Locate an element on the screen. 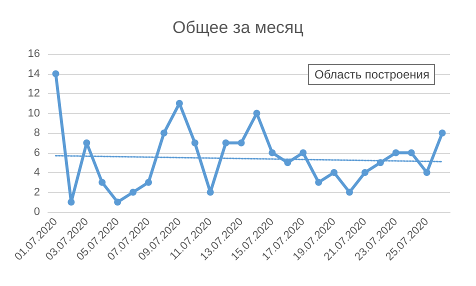 The height and width of the screenshot is (286, 476). annotation: Область построения is located at coordinates (372, 75).